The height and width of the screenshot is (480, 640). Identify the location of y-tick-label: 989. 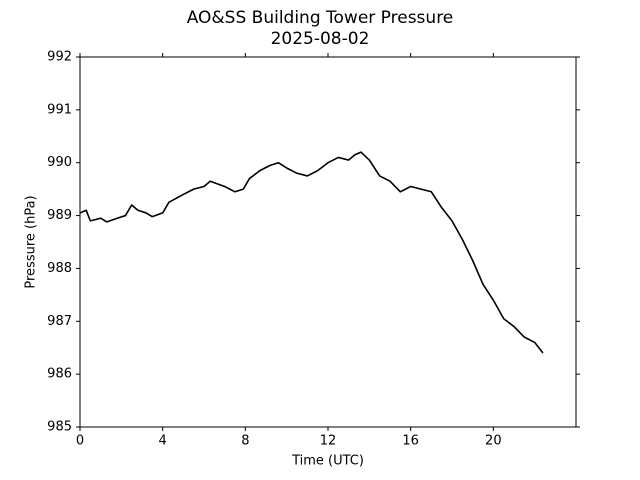
(59, 215).